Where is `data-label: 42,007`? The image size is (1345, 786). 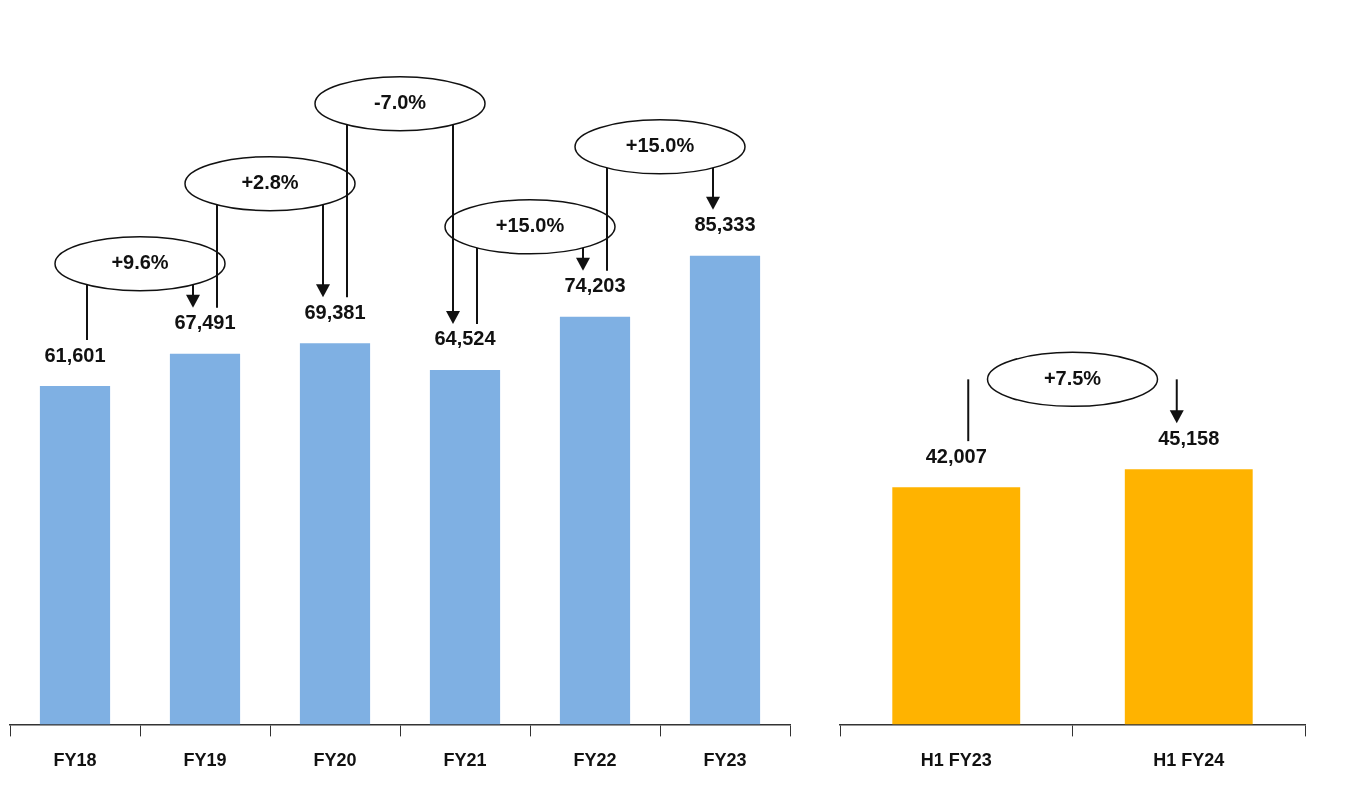 data-label: 42,007 is located at coordinates (956, 455).